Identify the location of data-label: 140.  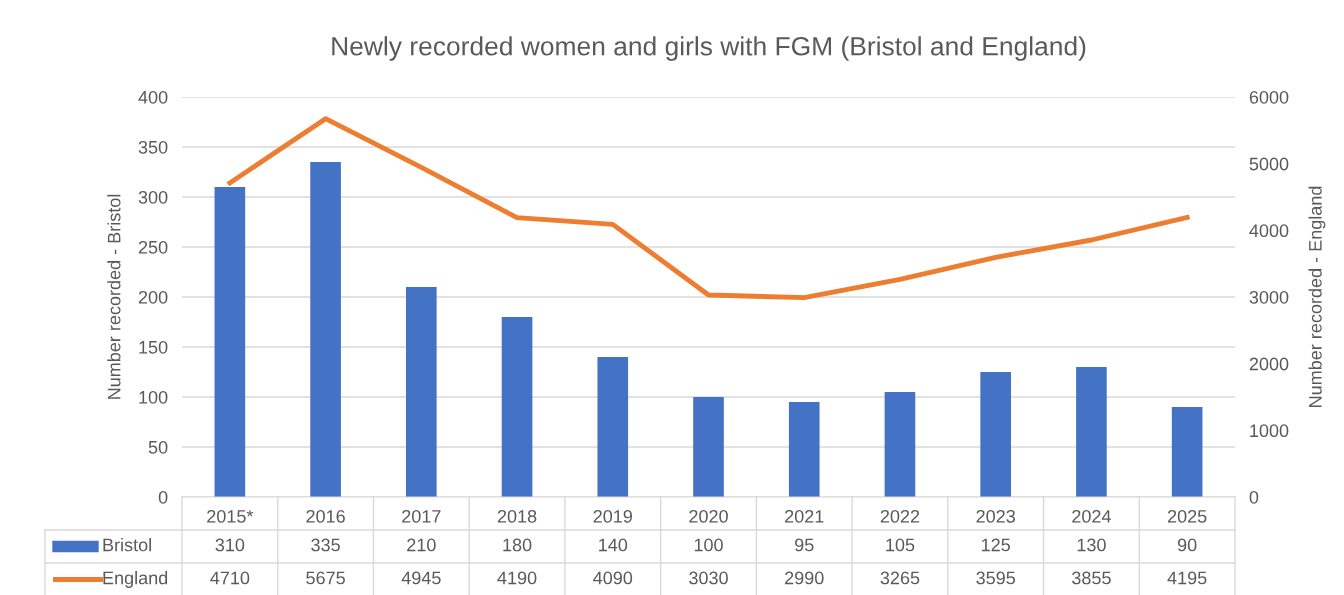
(613, 545).